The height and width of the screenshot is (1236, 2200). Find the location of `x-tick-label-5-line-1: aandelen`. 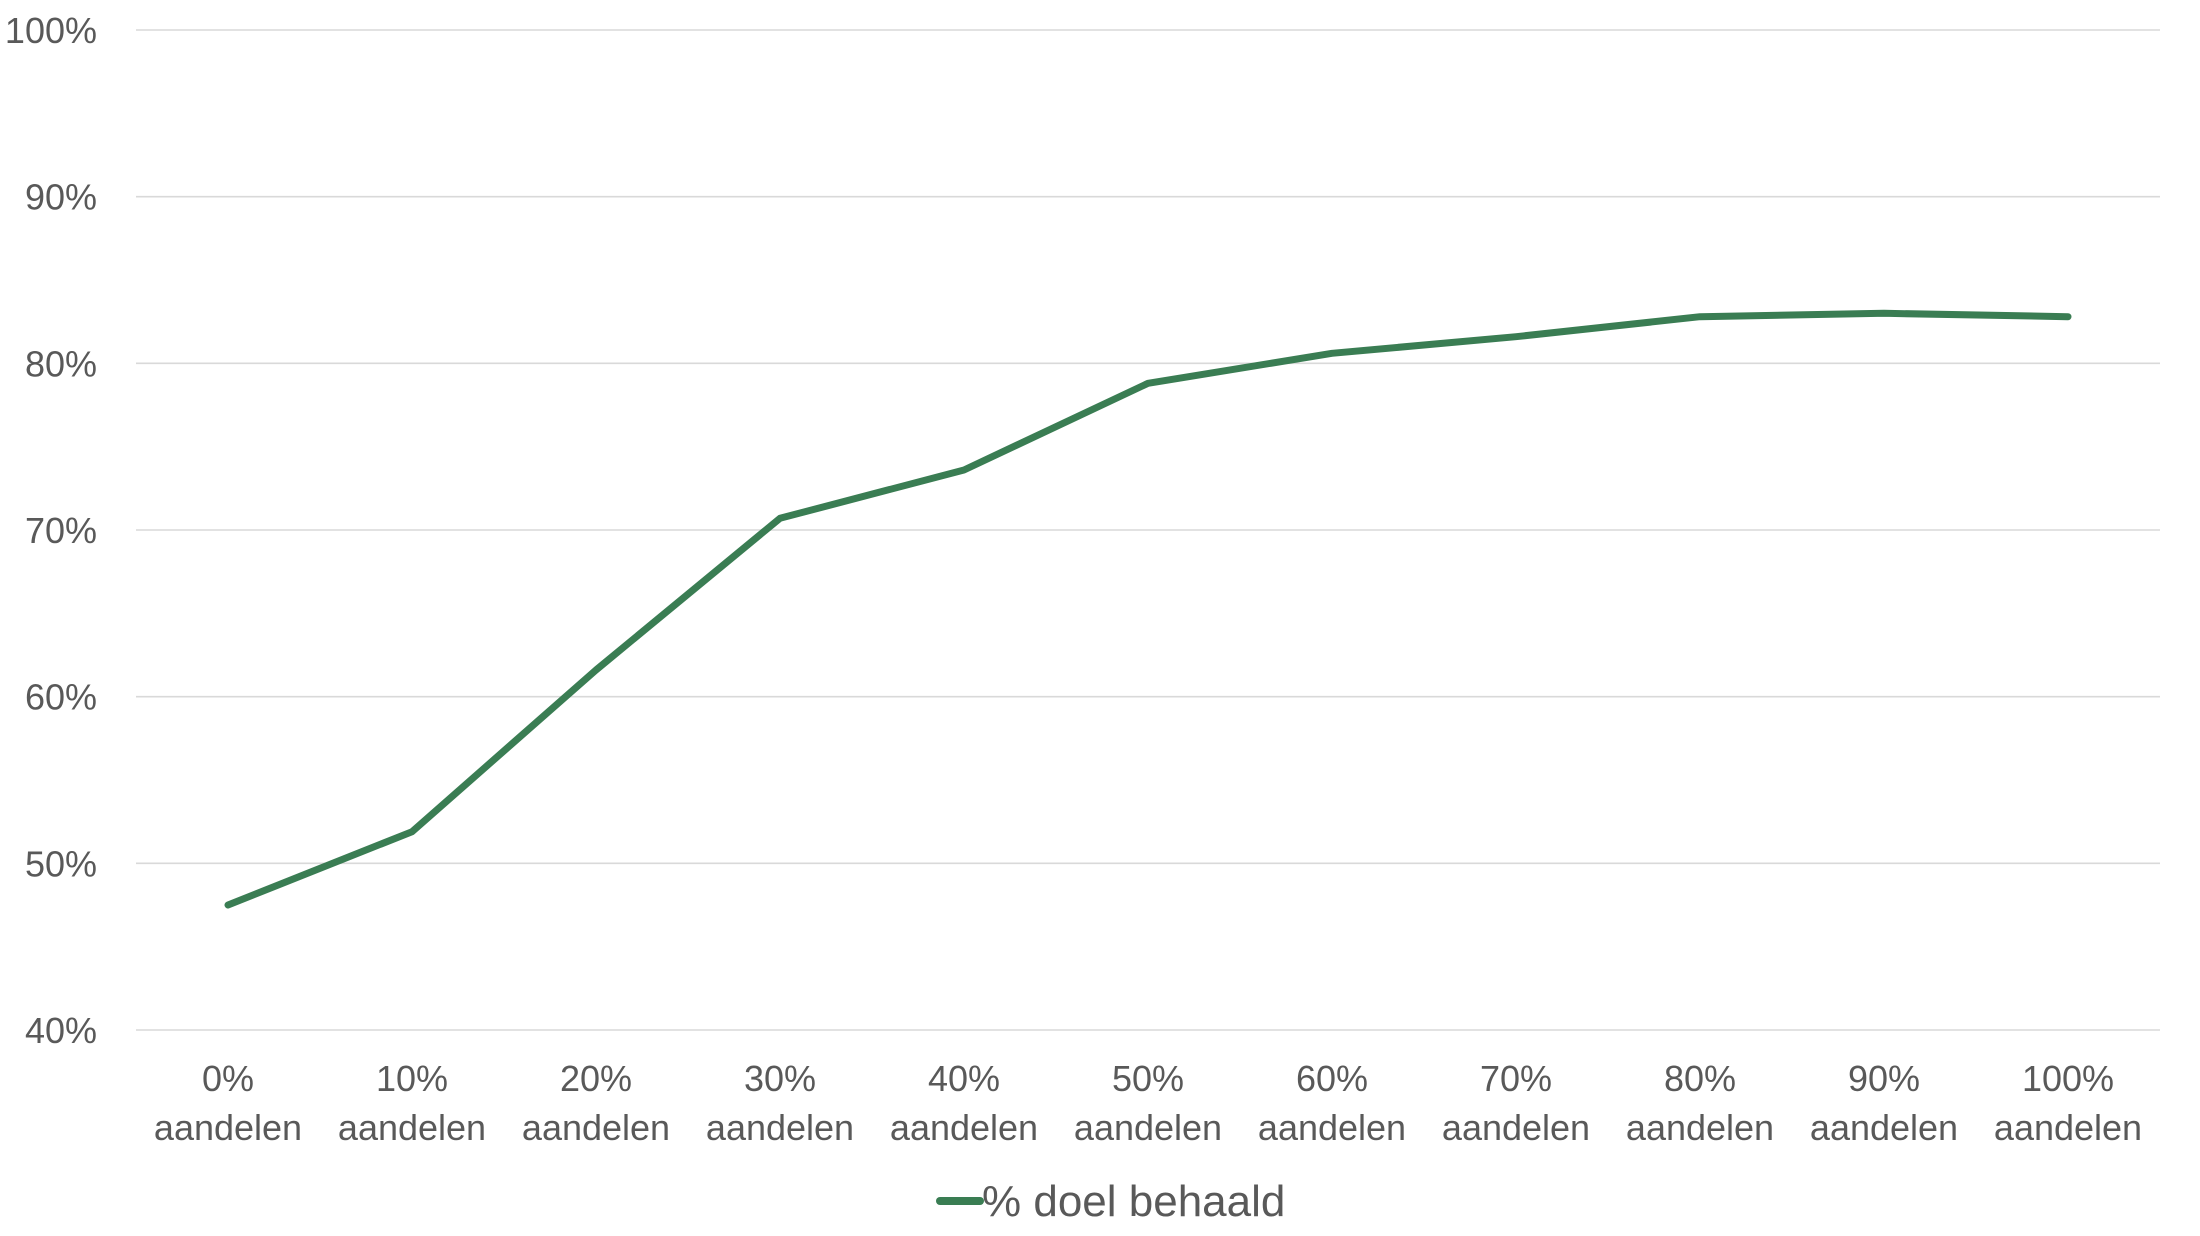

x-tick-label-5-line-1: aandelen is located at coordinates (1148, 1127).